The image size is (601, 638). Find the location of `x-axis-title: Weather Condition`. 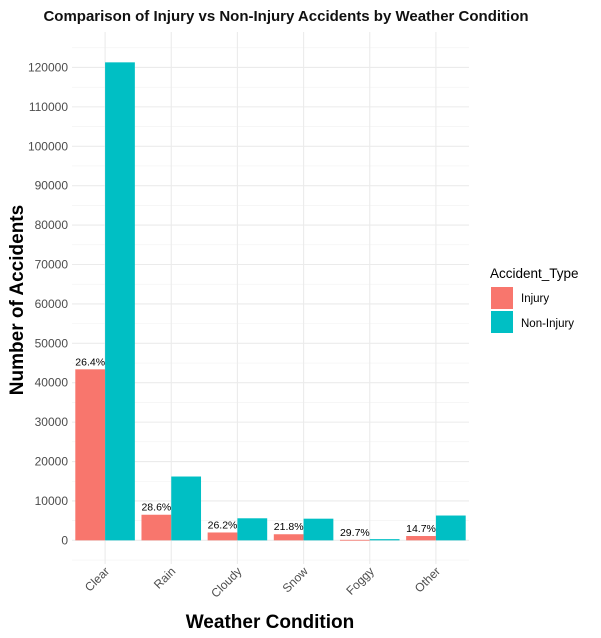

x-axis-title: Weather Condition is located at coordinates (270, 622).